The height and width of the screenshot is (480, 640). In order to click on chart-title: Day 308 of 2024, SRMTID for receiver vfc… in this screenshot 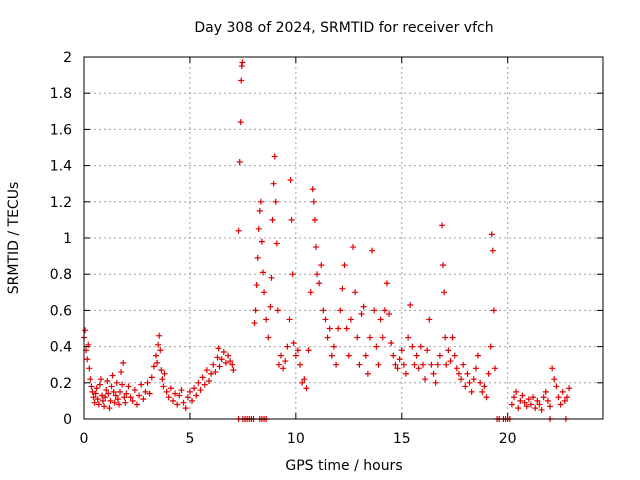, I will do `click(343, 28)`.